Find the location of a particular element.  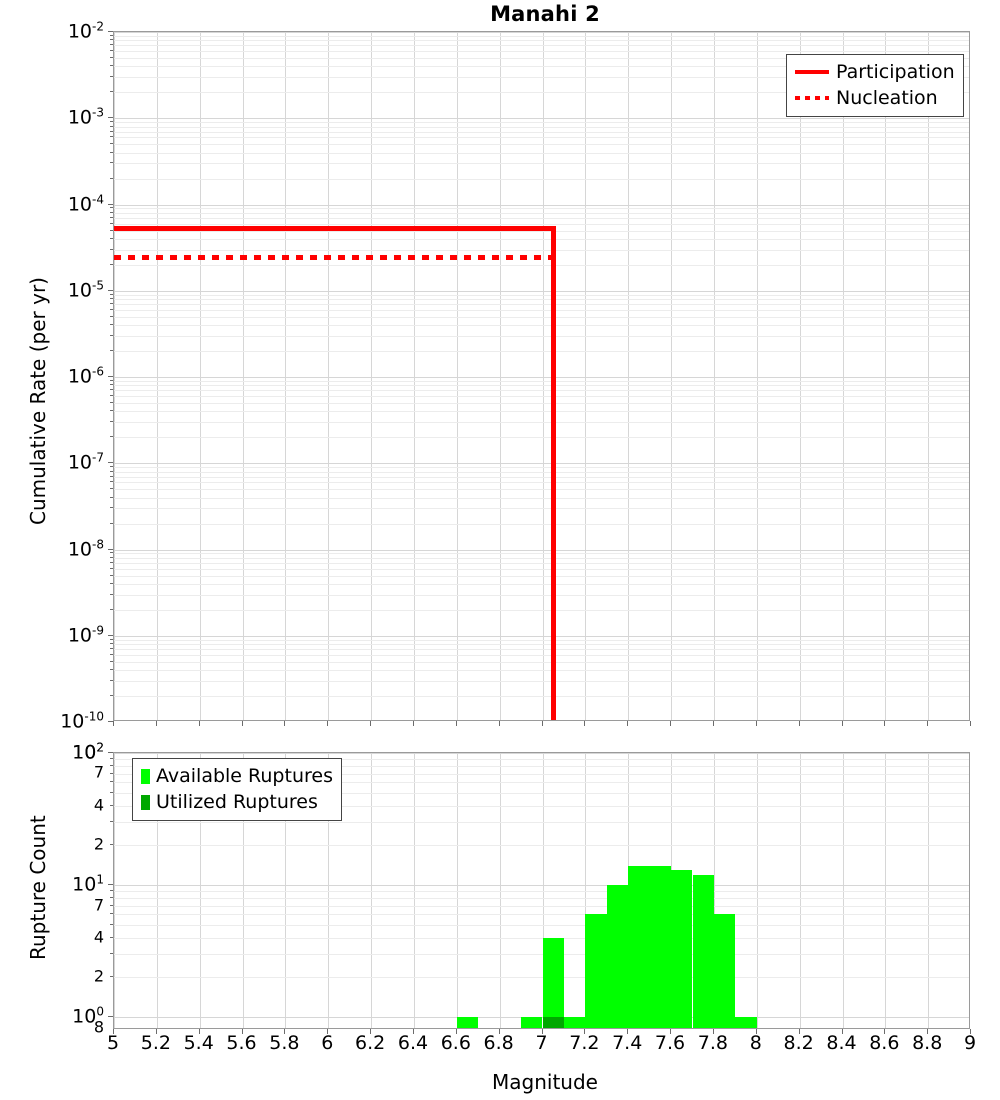

legend-label-utilized-ruptures: Utilized Ruptures is located at coordinates (237, 802).